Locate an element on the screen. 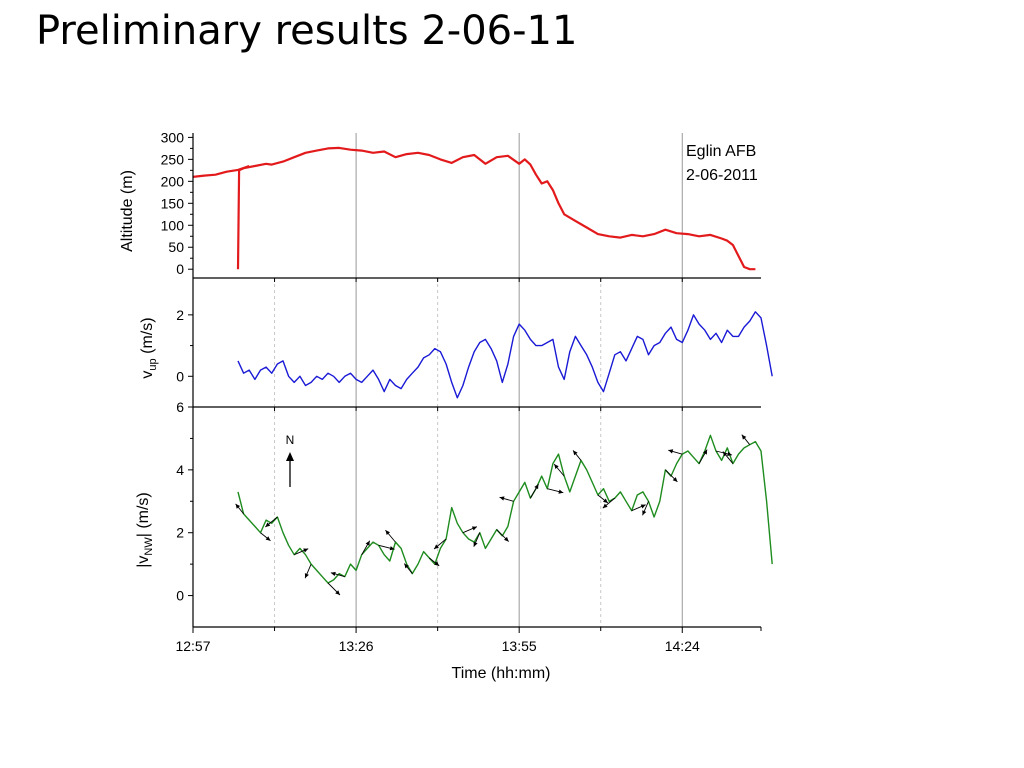 The width and height of the screenshot is (1024, 768). north-arrow: N is located at coordinates (290, 460).